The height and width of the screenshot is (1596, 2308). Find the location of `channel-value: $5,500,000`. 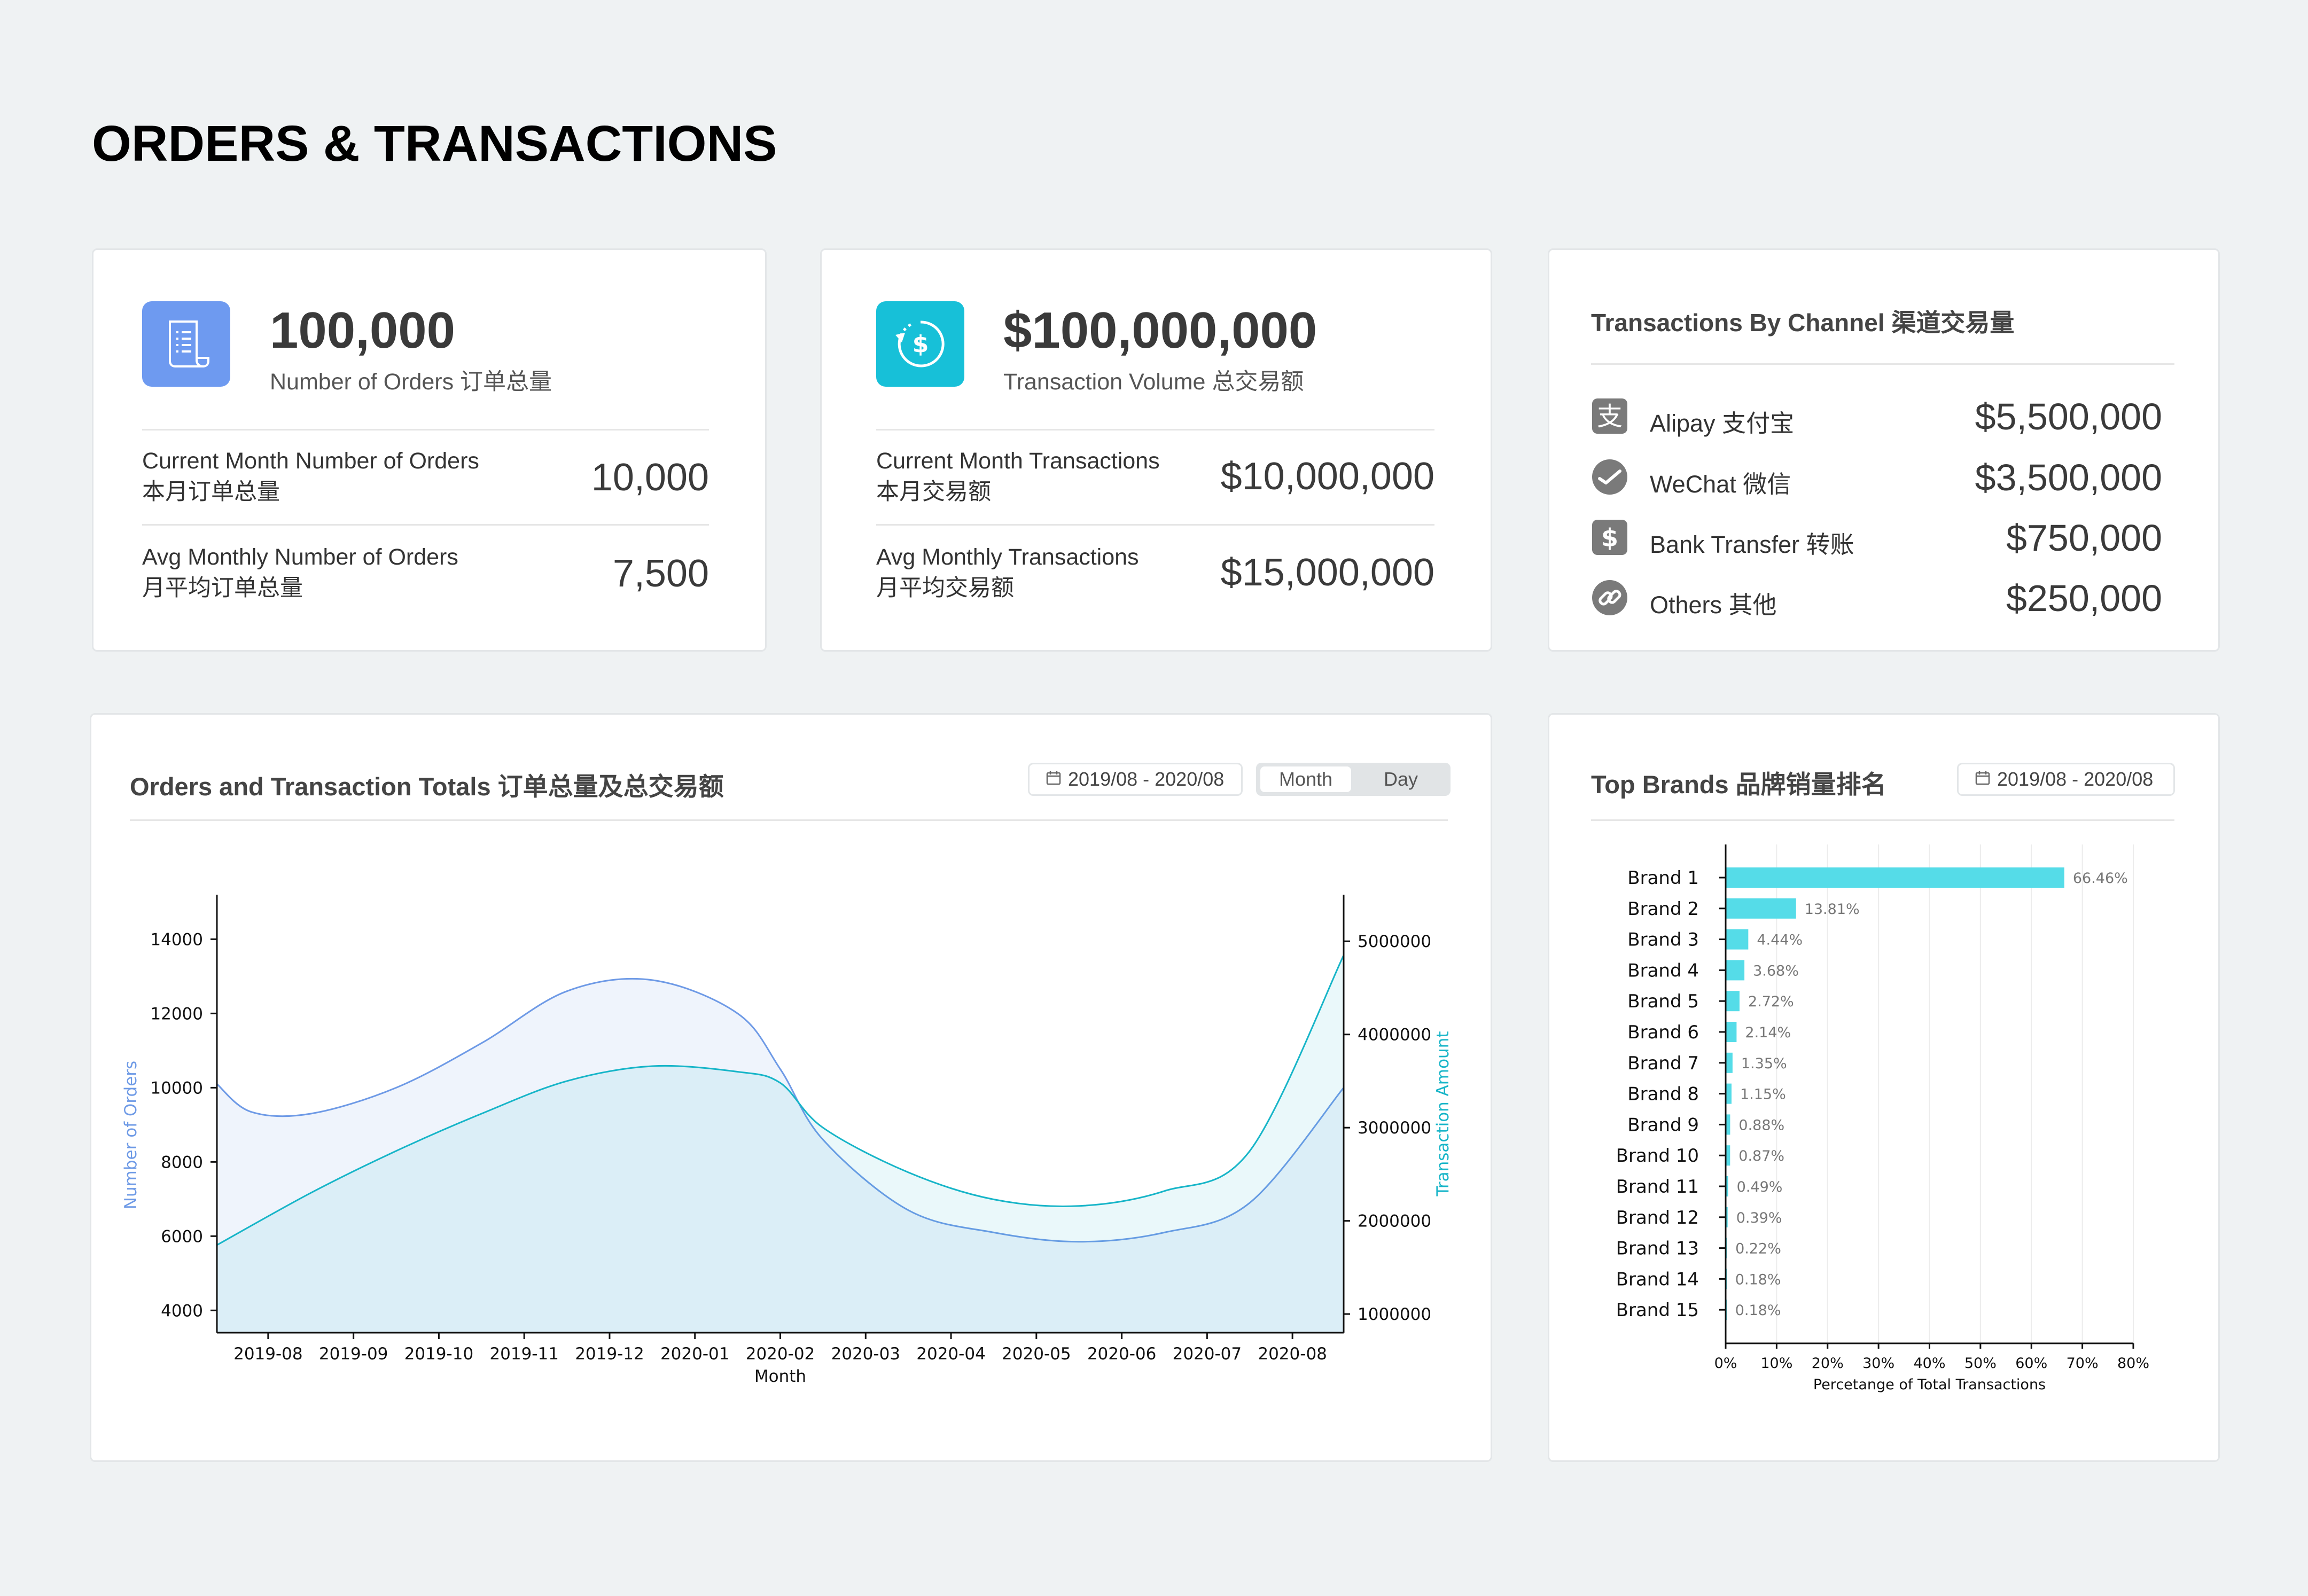

channel-value: $5,500,000 is located at coordinates (2068, 416).